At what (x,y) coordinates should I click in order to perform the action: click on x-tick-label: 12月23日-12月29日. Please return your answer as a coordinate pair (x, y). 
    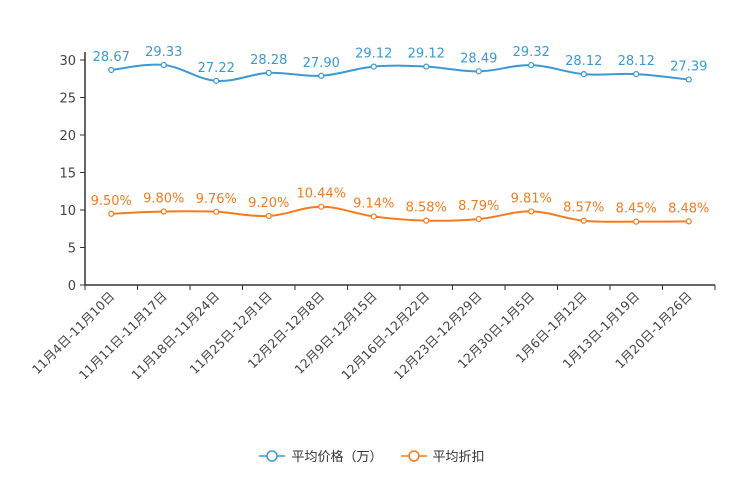
    Looking at the image, I should click on (438, 336).